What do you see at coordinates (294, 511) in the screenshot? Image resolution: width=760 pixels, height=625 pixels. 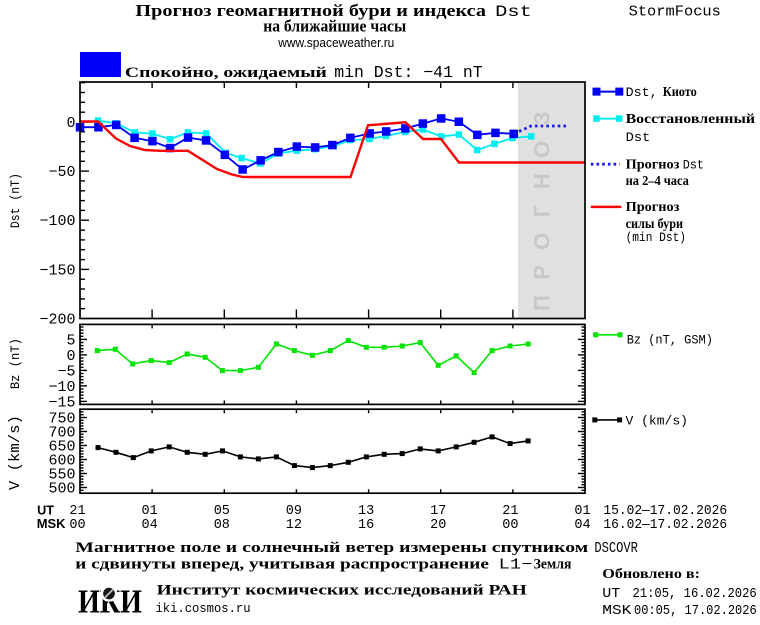 I see `svg-text: 09` at bounding box center [294, 511].